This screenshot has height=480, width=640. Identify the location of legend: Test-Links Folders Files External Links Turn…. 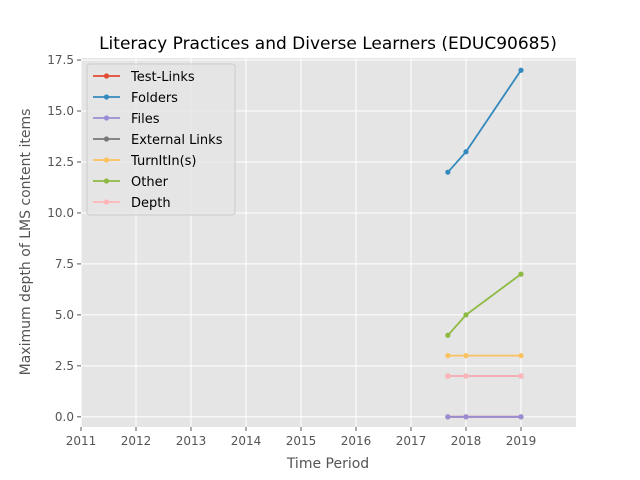
(161, 139).